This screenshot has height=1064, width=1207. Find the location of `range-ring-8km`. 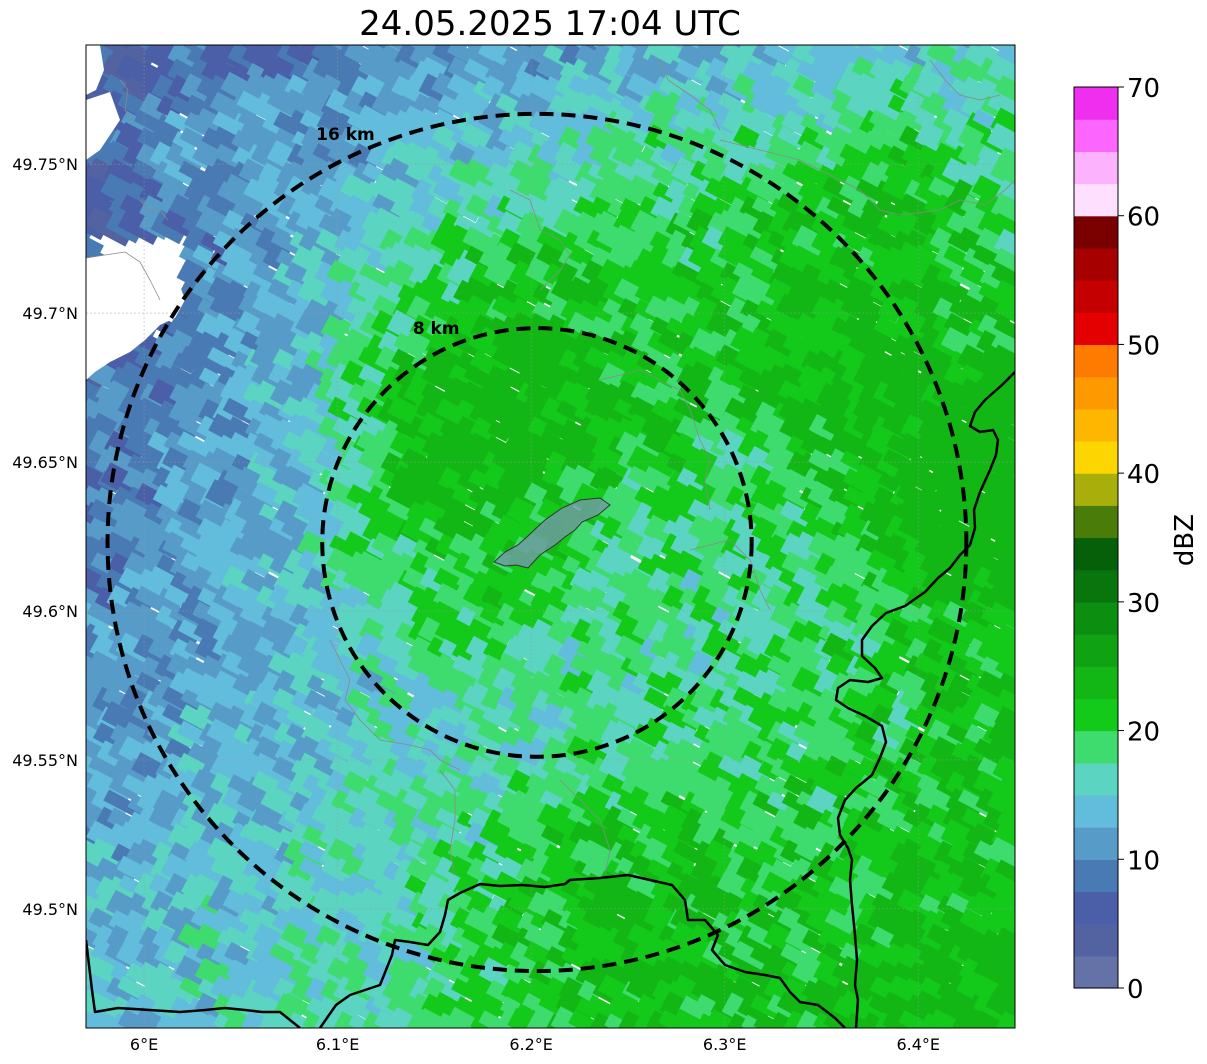

range-ring-8km is located at coordinates (537, 542).